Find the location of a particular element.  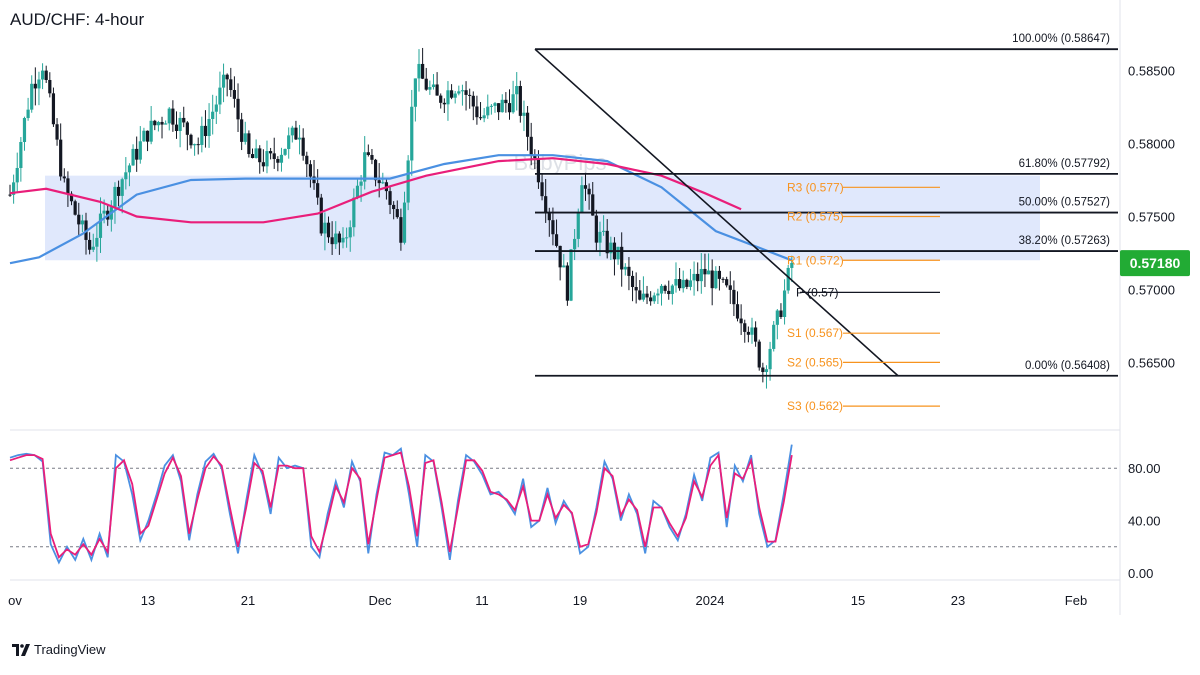

time-tick-label: 19 is located at coordinates (580, 600).